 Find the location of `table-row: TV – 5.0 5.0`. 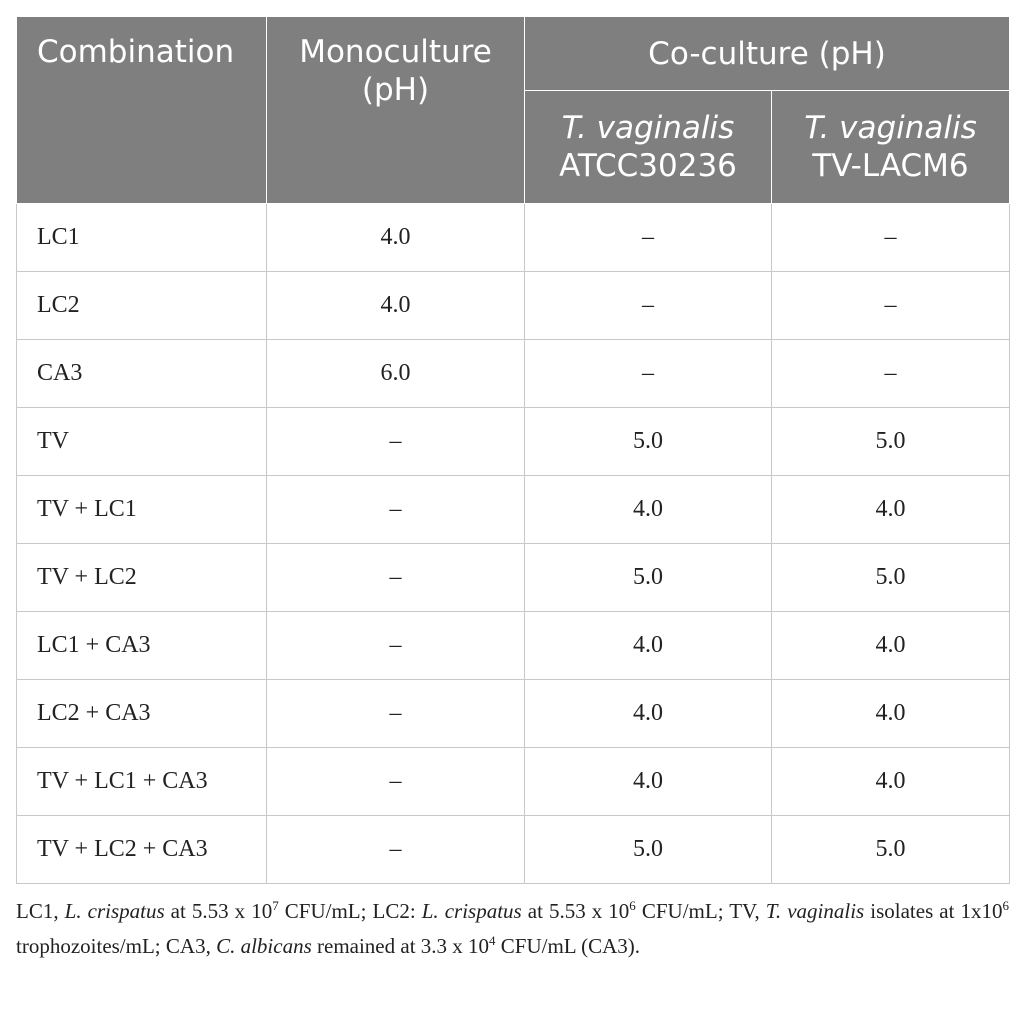

table-row: TV – 5.0 5.0 is located at coordinates (513, 441).